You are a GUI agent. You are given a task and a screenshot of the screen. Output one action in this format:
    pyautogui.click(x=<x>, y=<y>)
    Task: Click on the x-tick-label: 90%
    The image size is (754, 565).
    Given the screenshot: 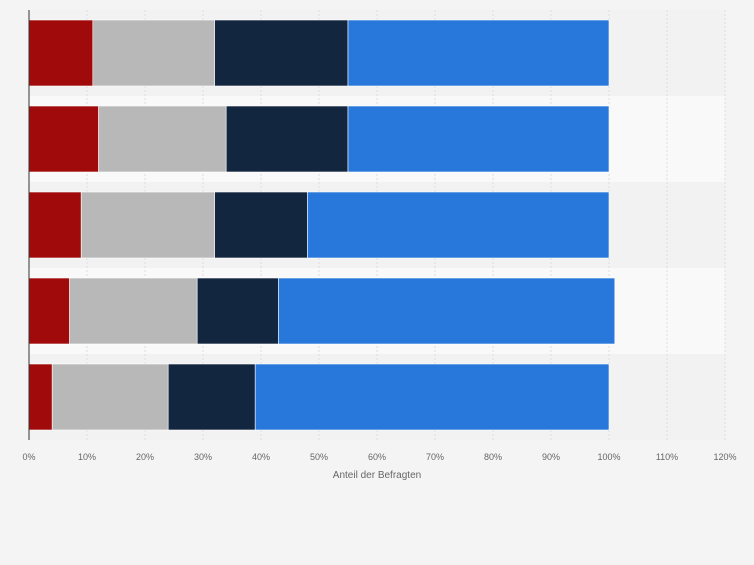 What is the action you would take?
    pyautogui.click(x=551, y=457)
    